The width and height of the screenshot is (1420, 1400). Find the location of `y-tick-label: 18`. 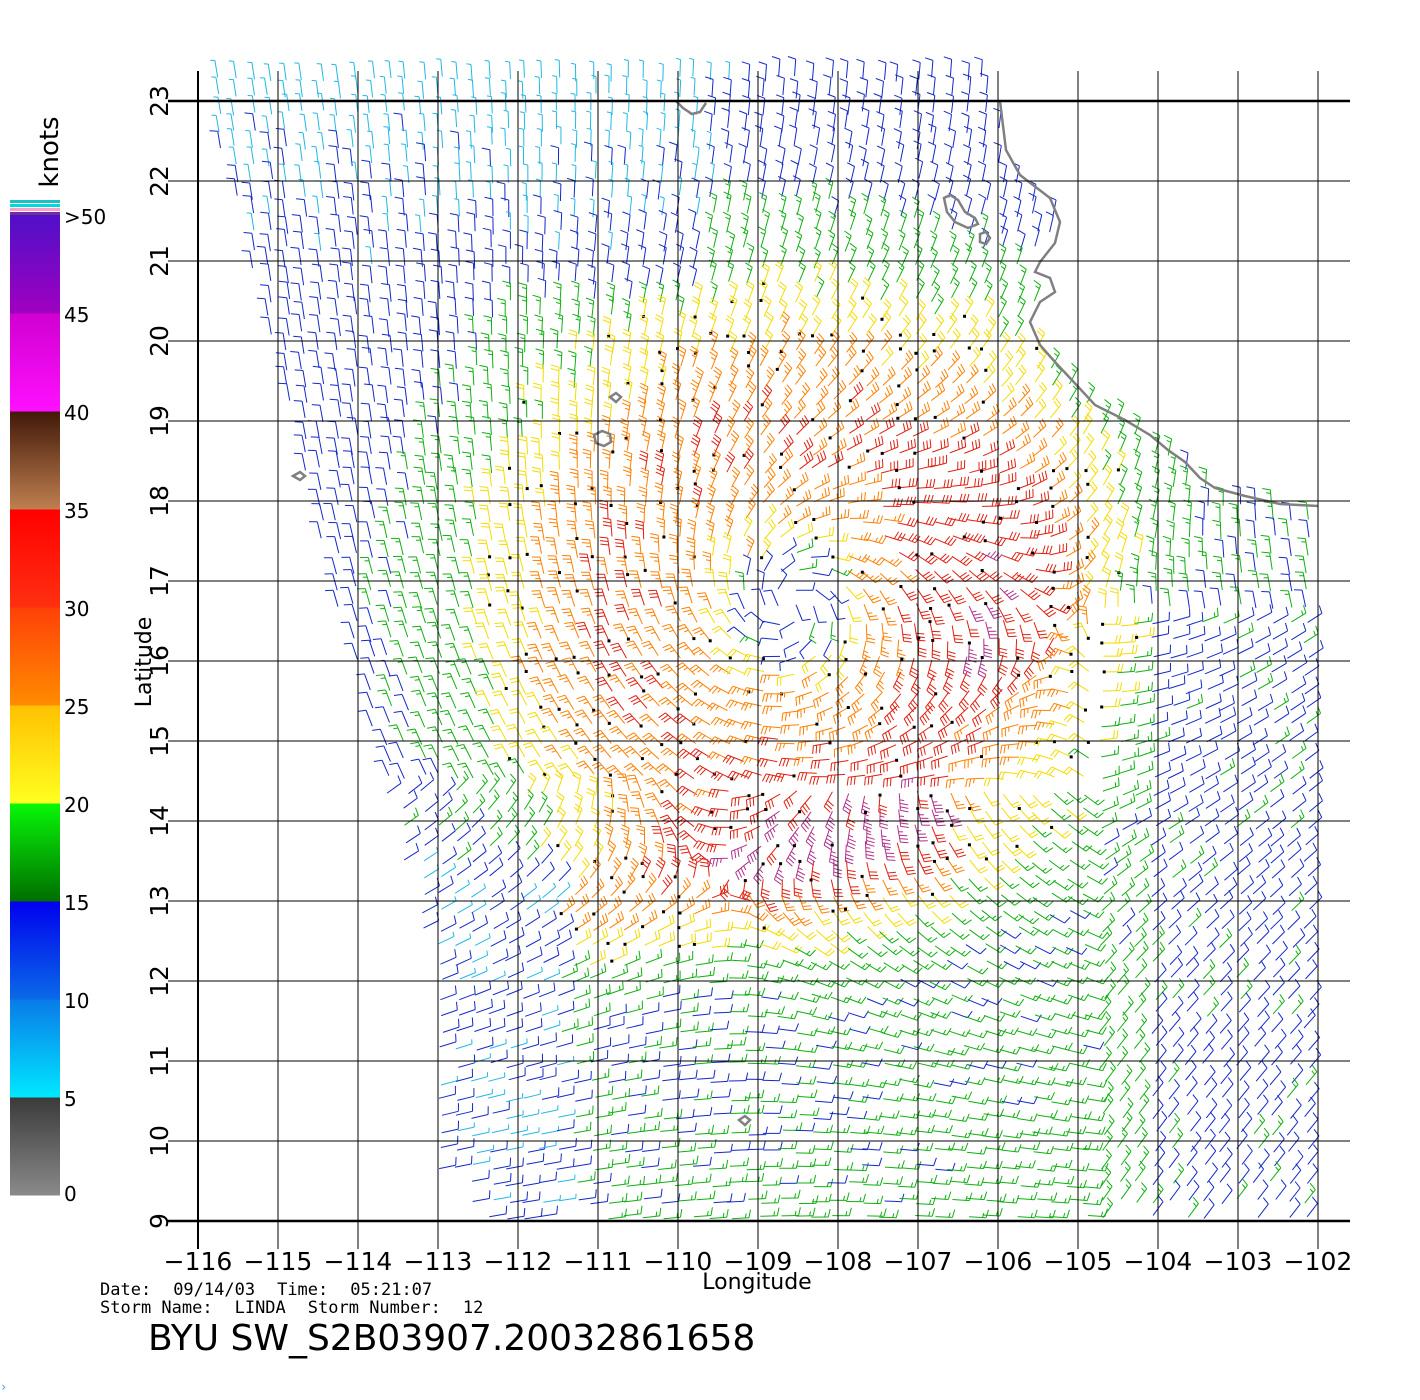

y-tick-label: 18 is located at coordinates (159, 501).